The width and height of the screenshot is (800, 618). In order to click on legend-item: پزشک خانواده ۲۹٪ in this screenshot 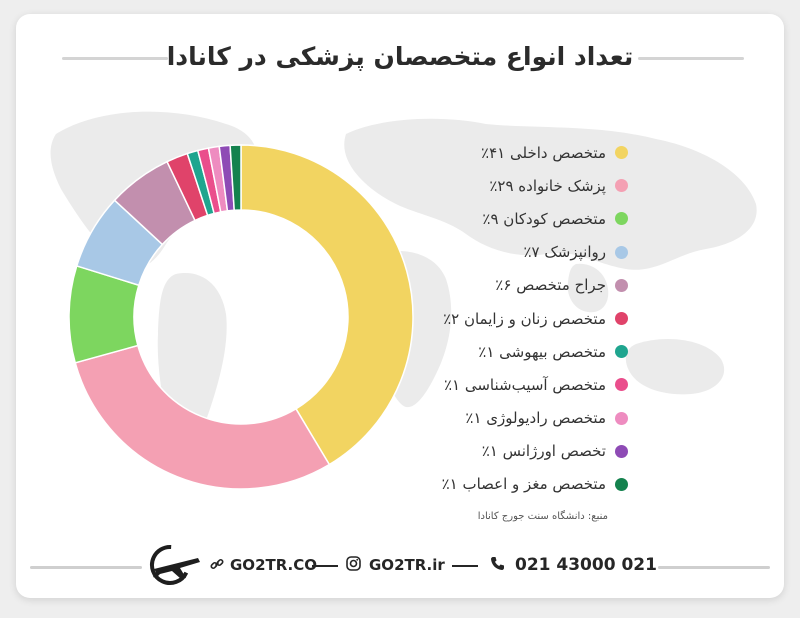, I will do `click(498, 185)`.